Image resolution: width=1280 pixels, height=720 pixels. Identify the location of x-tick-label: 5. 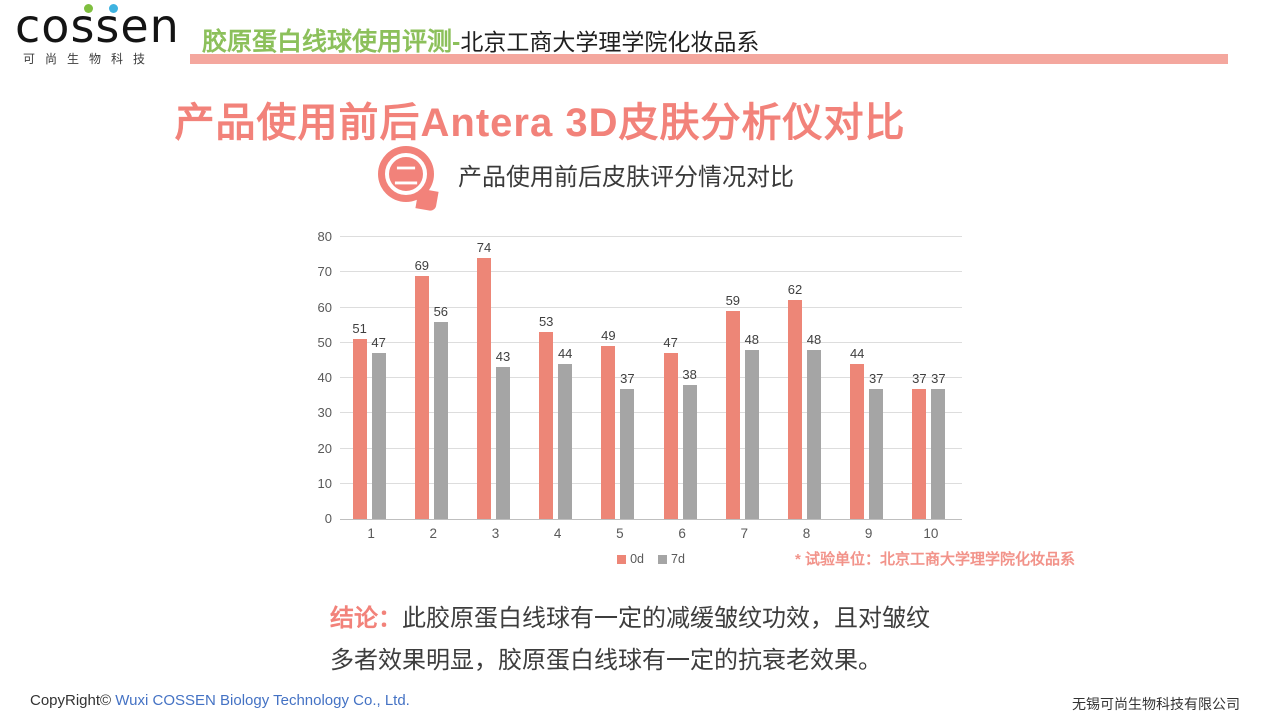
(620, 533).